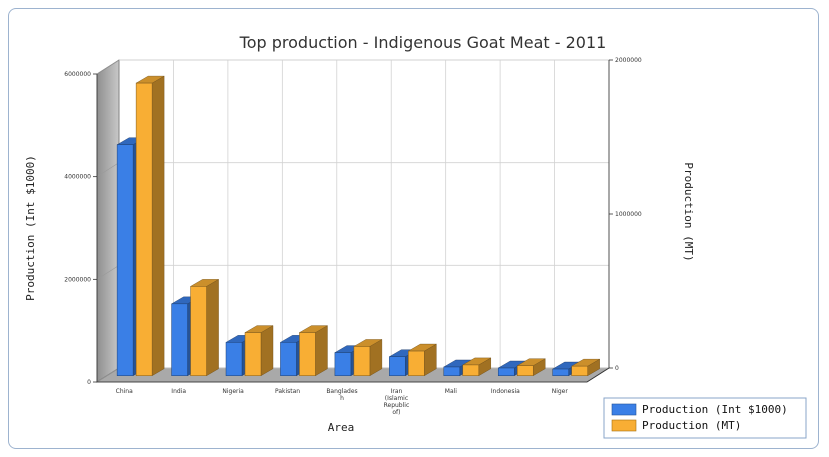  Describe the element at coordinates (362, 361) in the screenshot. I see `bar-mt-4-front` at that location.